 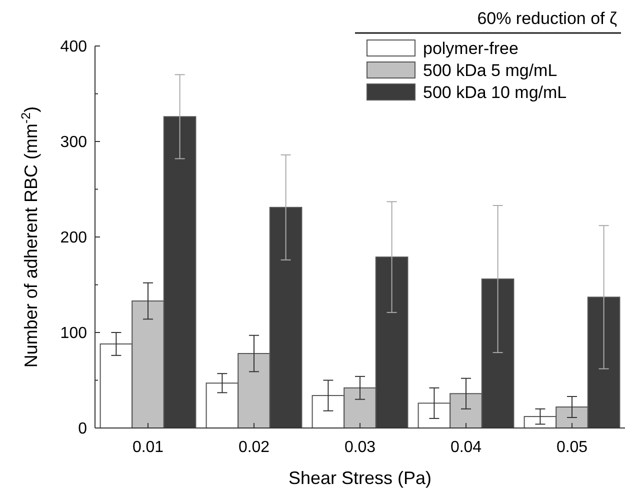 I want to click on y-tick-label: 0, so click(x=83, y=429).